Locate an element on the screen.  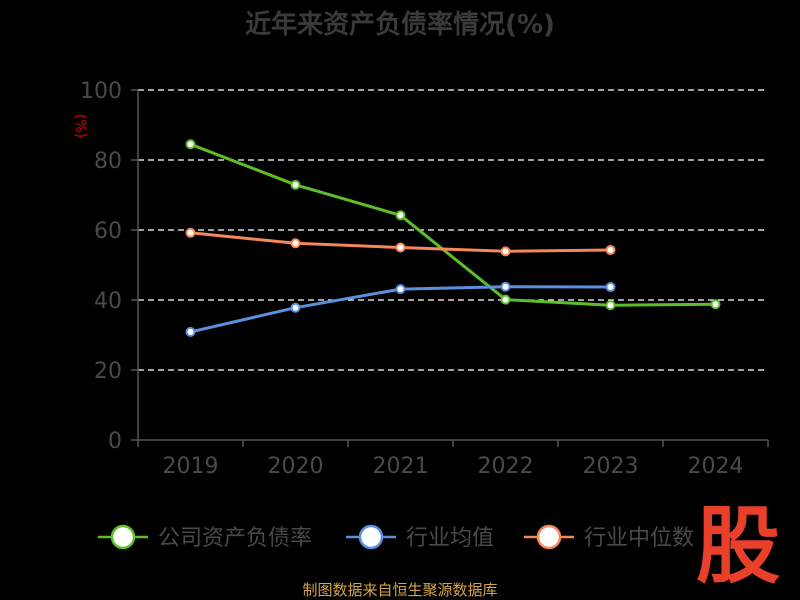
y-tick-label: 80 is located at coordinates (108, 161).